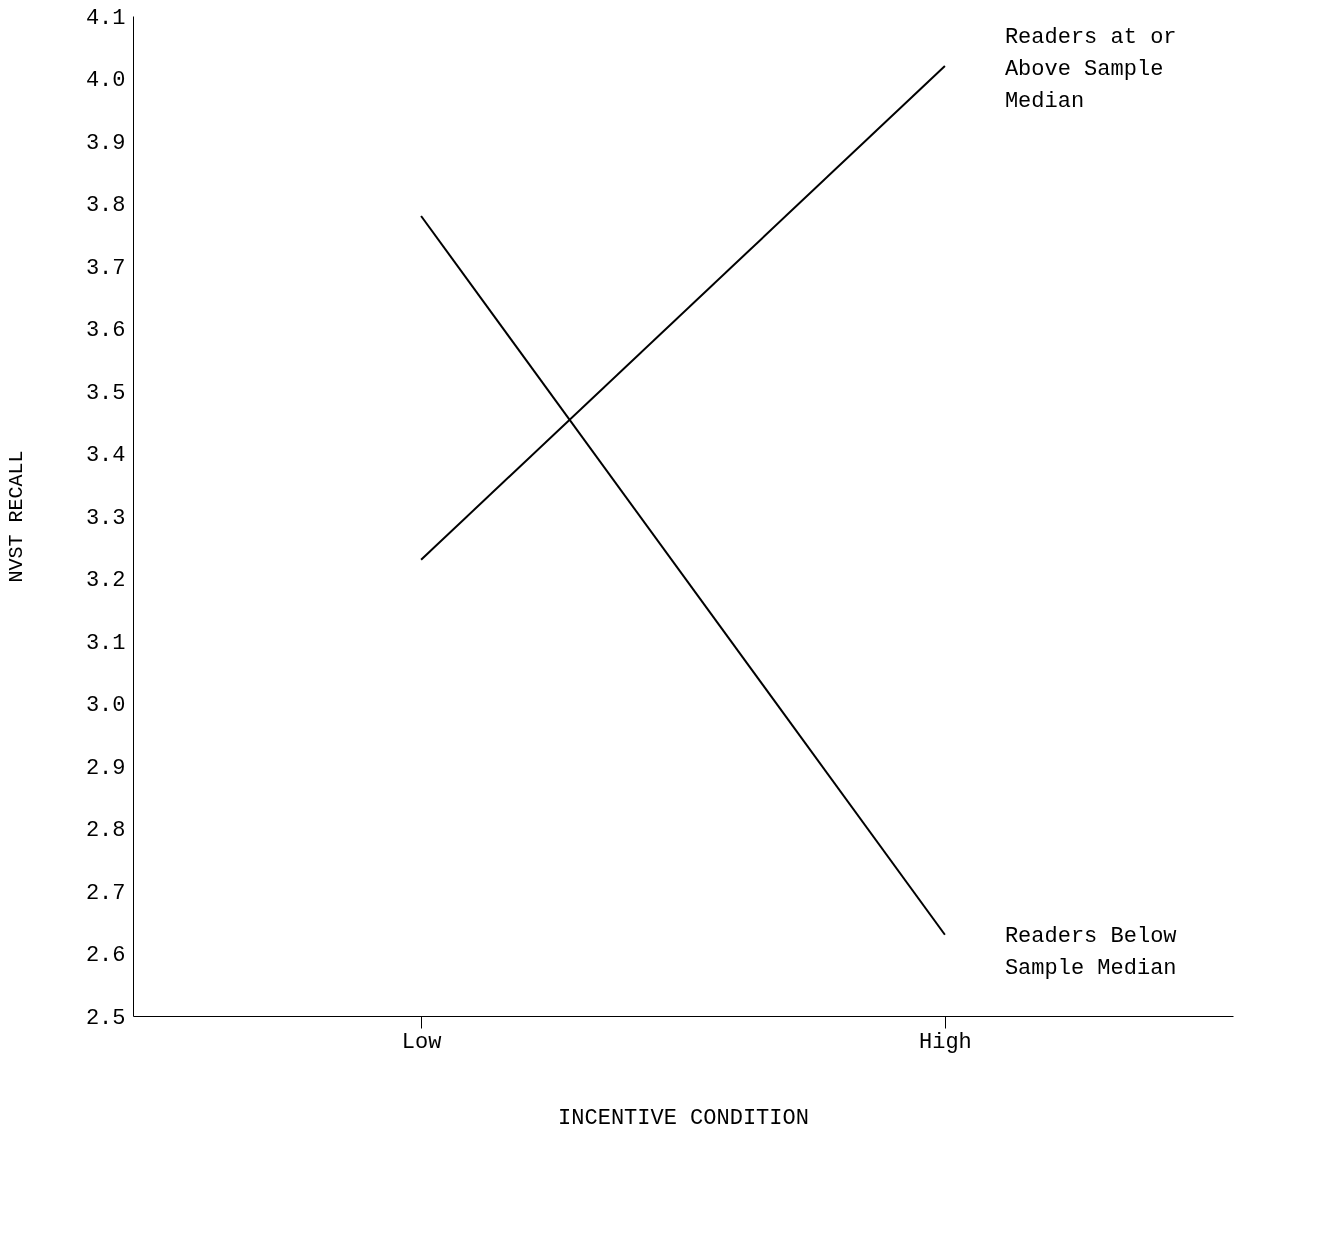 Image resolution: width=1336 pixels, height=1251 pixels. I want to click on y-tick-label: 4.1, so click(105, 18).